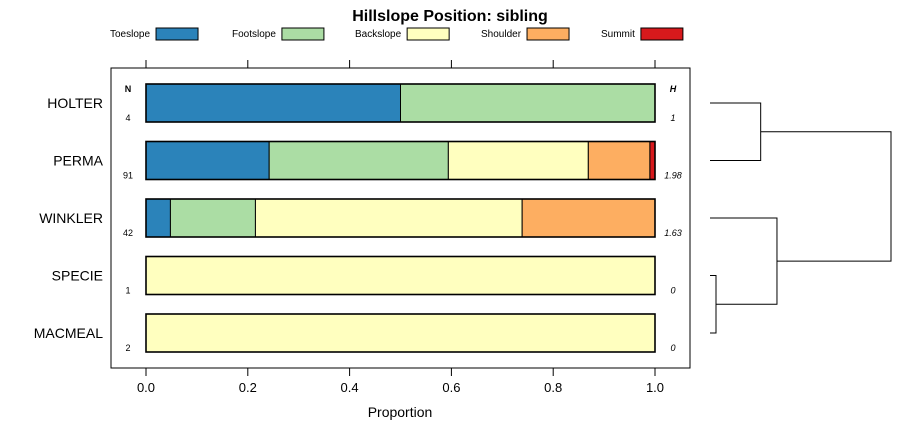 The width and height of the screenshot is (900, 440). What do you see at coordinates (128, 89) in the screenshot?
I see `n-column-header: N` at bounding box center [128, 89].